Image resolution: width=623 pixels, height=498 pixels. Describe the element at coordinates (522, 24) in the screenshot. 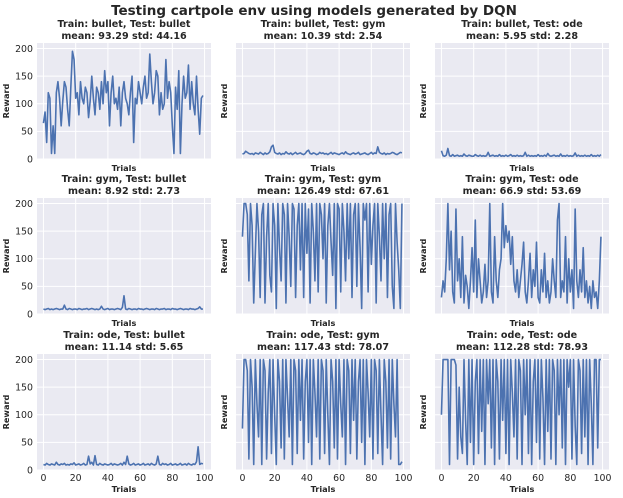

I see `subplot-title: Train: bullet, Test: ode` at that location.